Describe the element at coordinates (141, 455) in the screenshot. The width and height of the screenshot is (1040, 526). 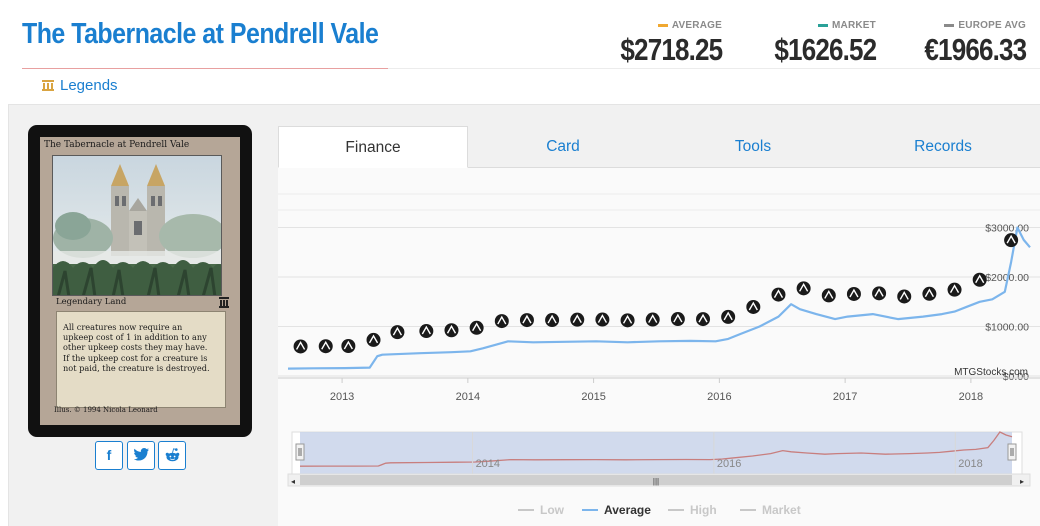
I see `twitter-share-button` at that location.